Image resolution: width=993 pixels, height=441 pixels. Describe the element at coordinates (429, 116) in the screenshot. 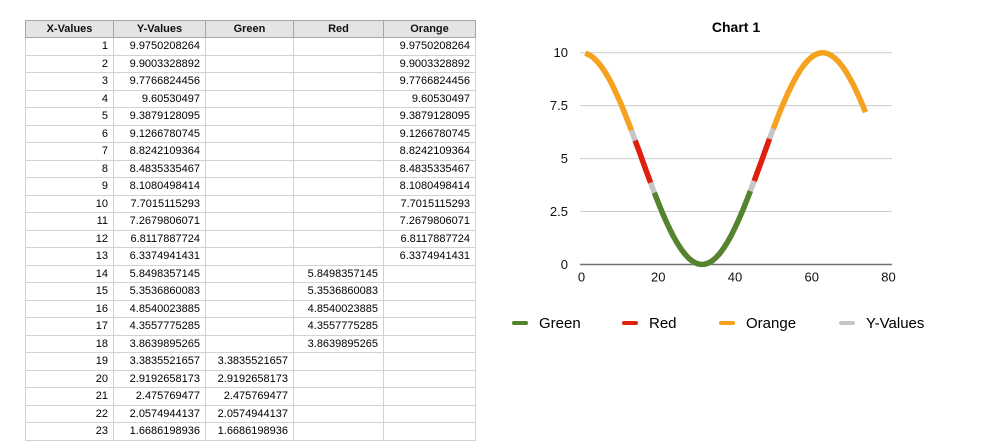

I see `cell-orange: 9.3879128095` at that location.